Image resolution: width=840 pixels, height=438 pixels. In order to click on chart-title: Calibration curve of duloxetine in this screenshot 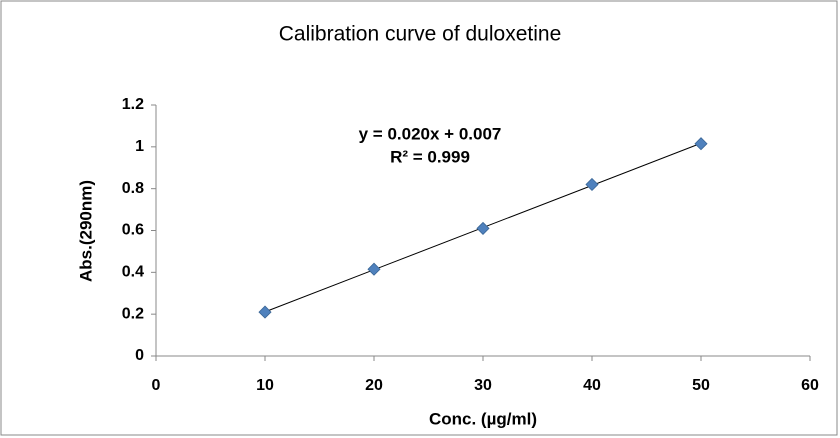, I will do `click(420, 34)`.